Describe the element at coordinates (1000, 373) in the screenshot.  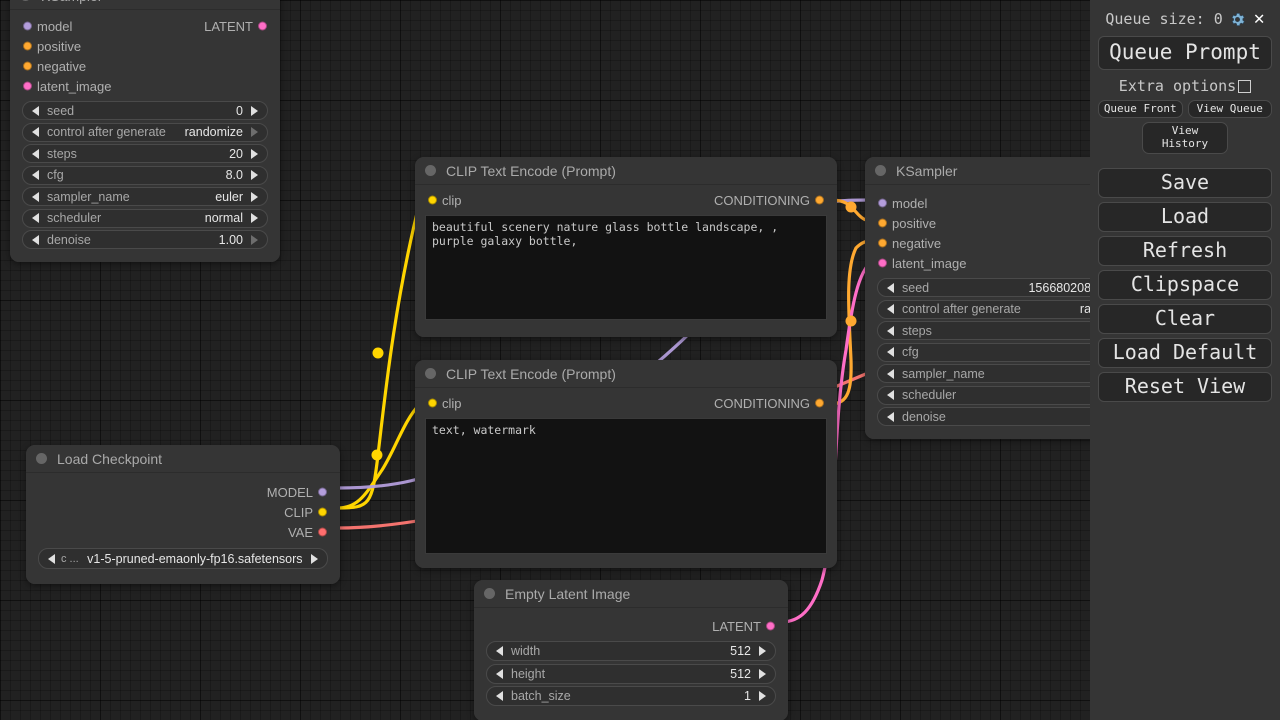
I see `widget-sampler-name: sampler_name` at that location.